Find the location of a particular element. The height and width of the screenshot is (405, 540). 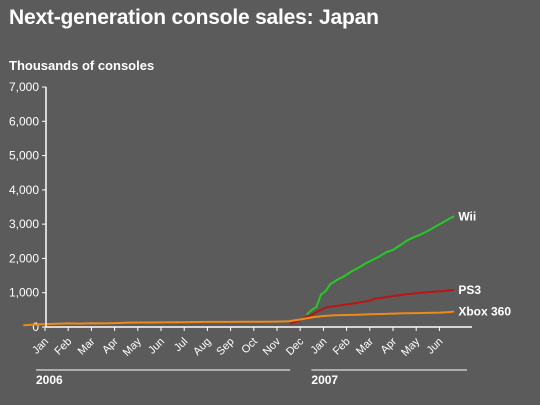

x-tick-label: Jul is located at coordinates (181, 345).